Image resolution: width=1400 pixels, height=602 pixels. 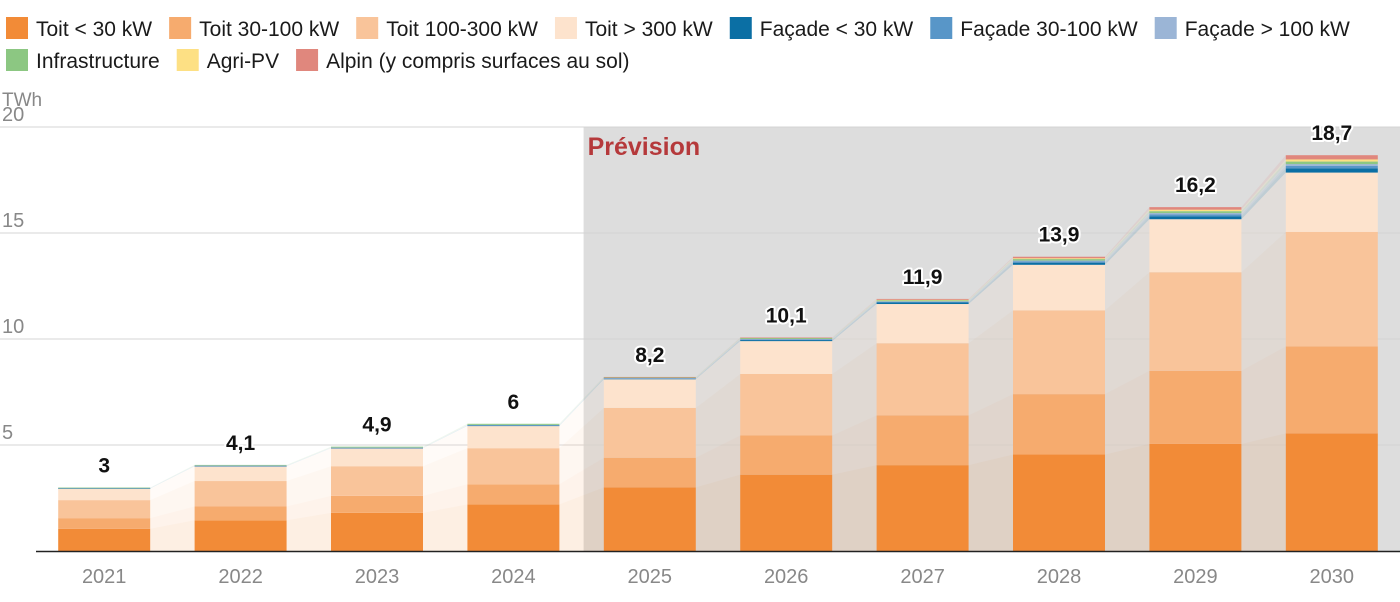 I want to click on connector-infrastructure-2026, so click(x=854, y=319).